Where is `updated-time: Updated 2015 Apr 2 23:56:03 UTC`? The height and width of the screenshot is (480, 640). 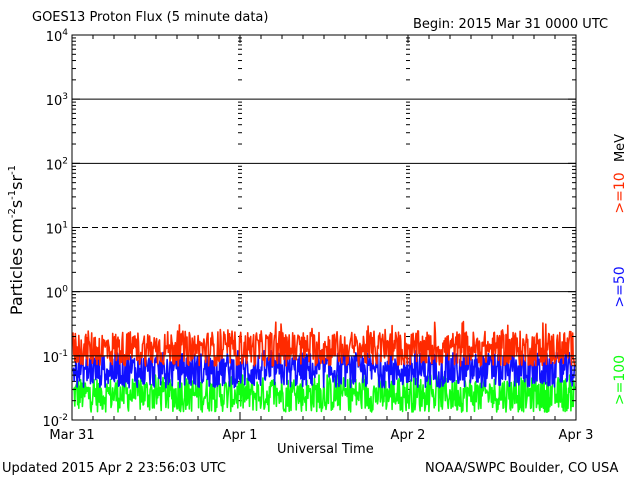
updated-time: Updated 2015 Apr 2 23:56:03 UTC is located at coordinates (114, 468).